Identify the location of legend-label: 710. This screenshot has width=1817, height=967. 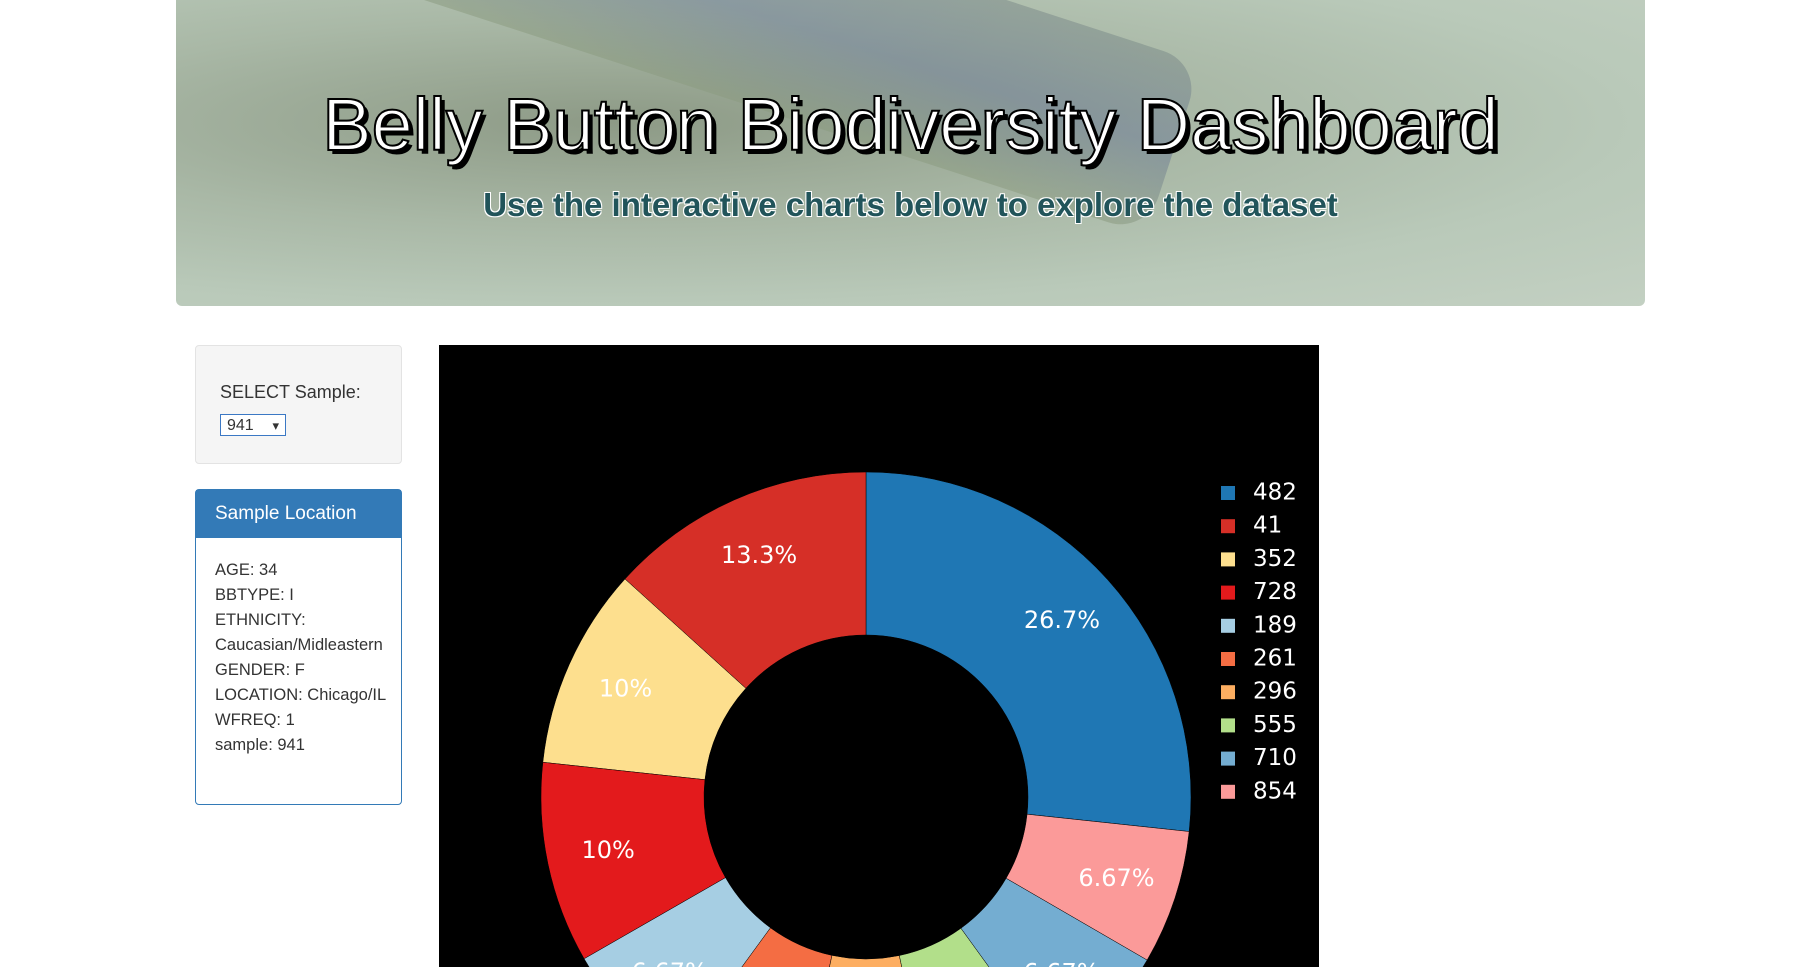
(1275, 758).